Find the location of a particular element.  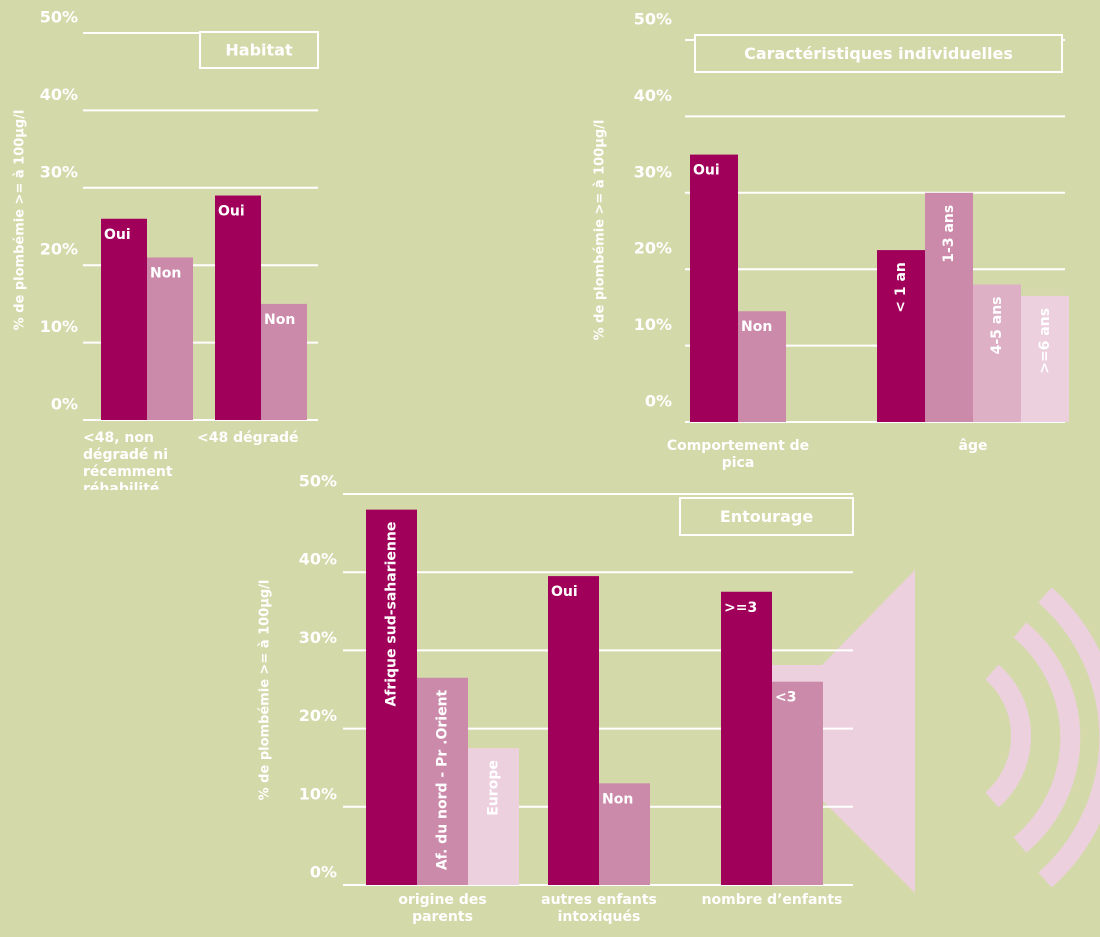

bar-label: 4-5 ans is located at coordinates (997, 325).